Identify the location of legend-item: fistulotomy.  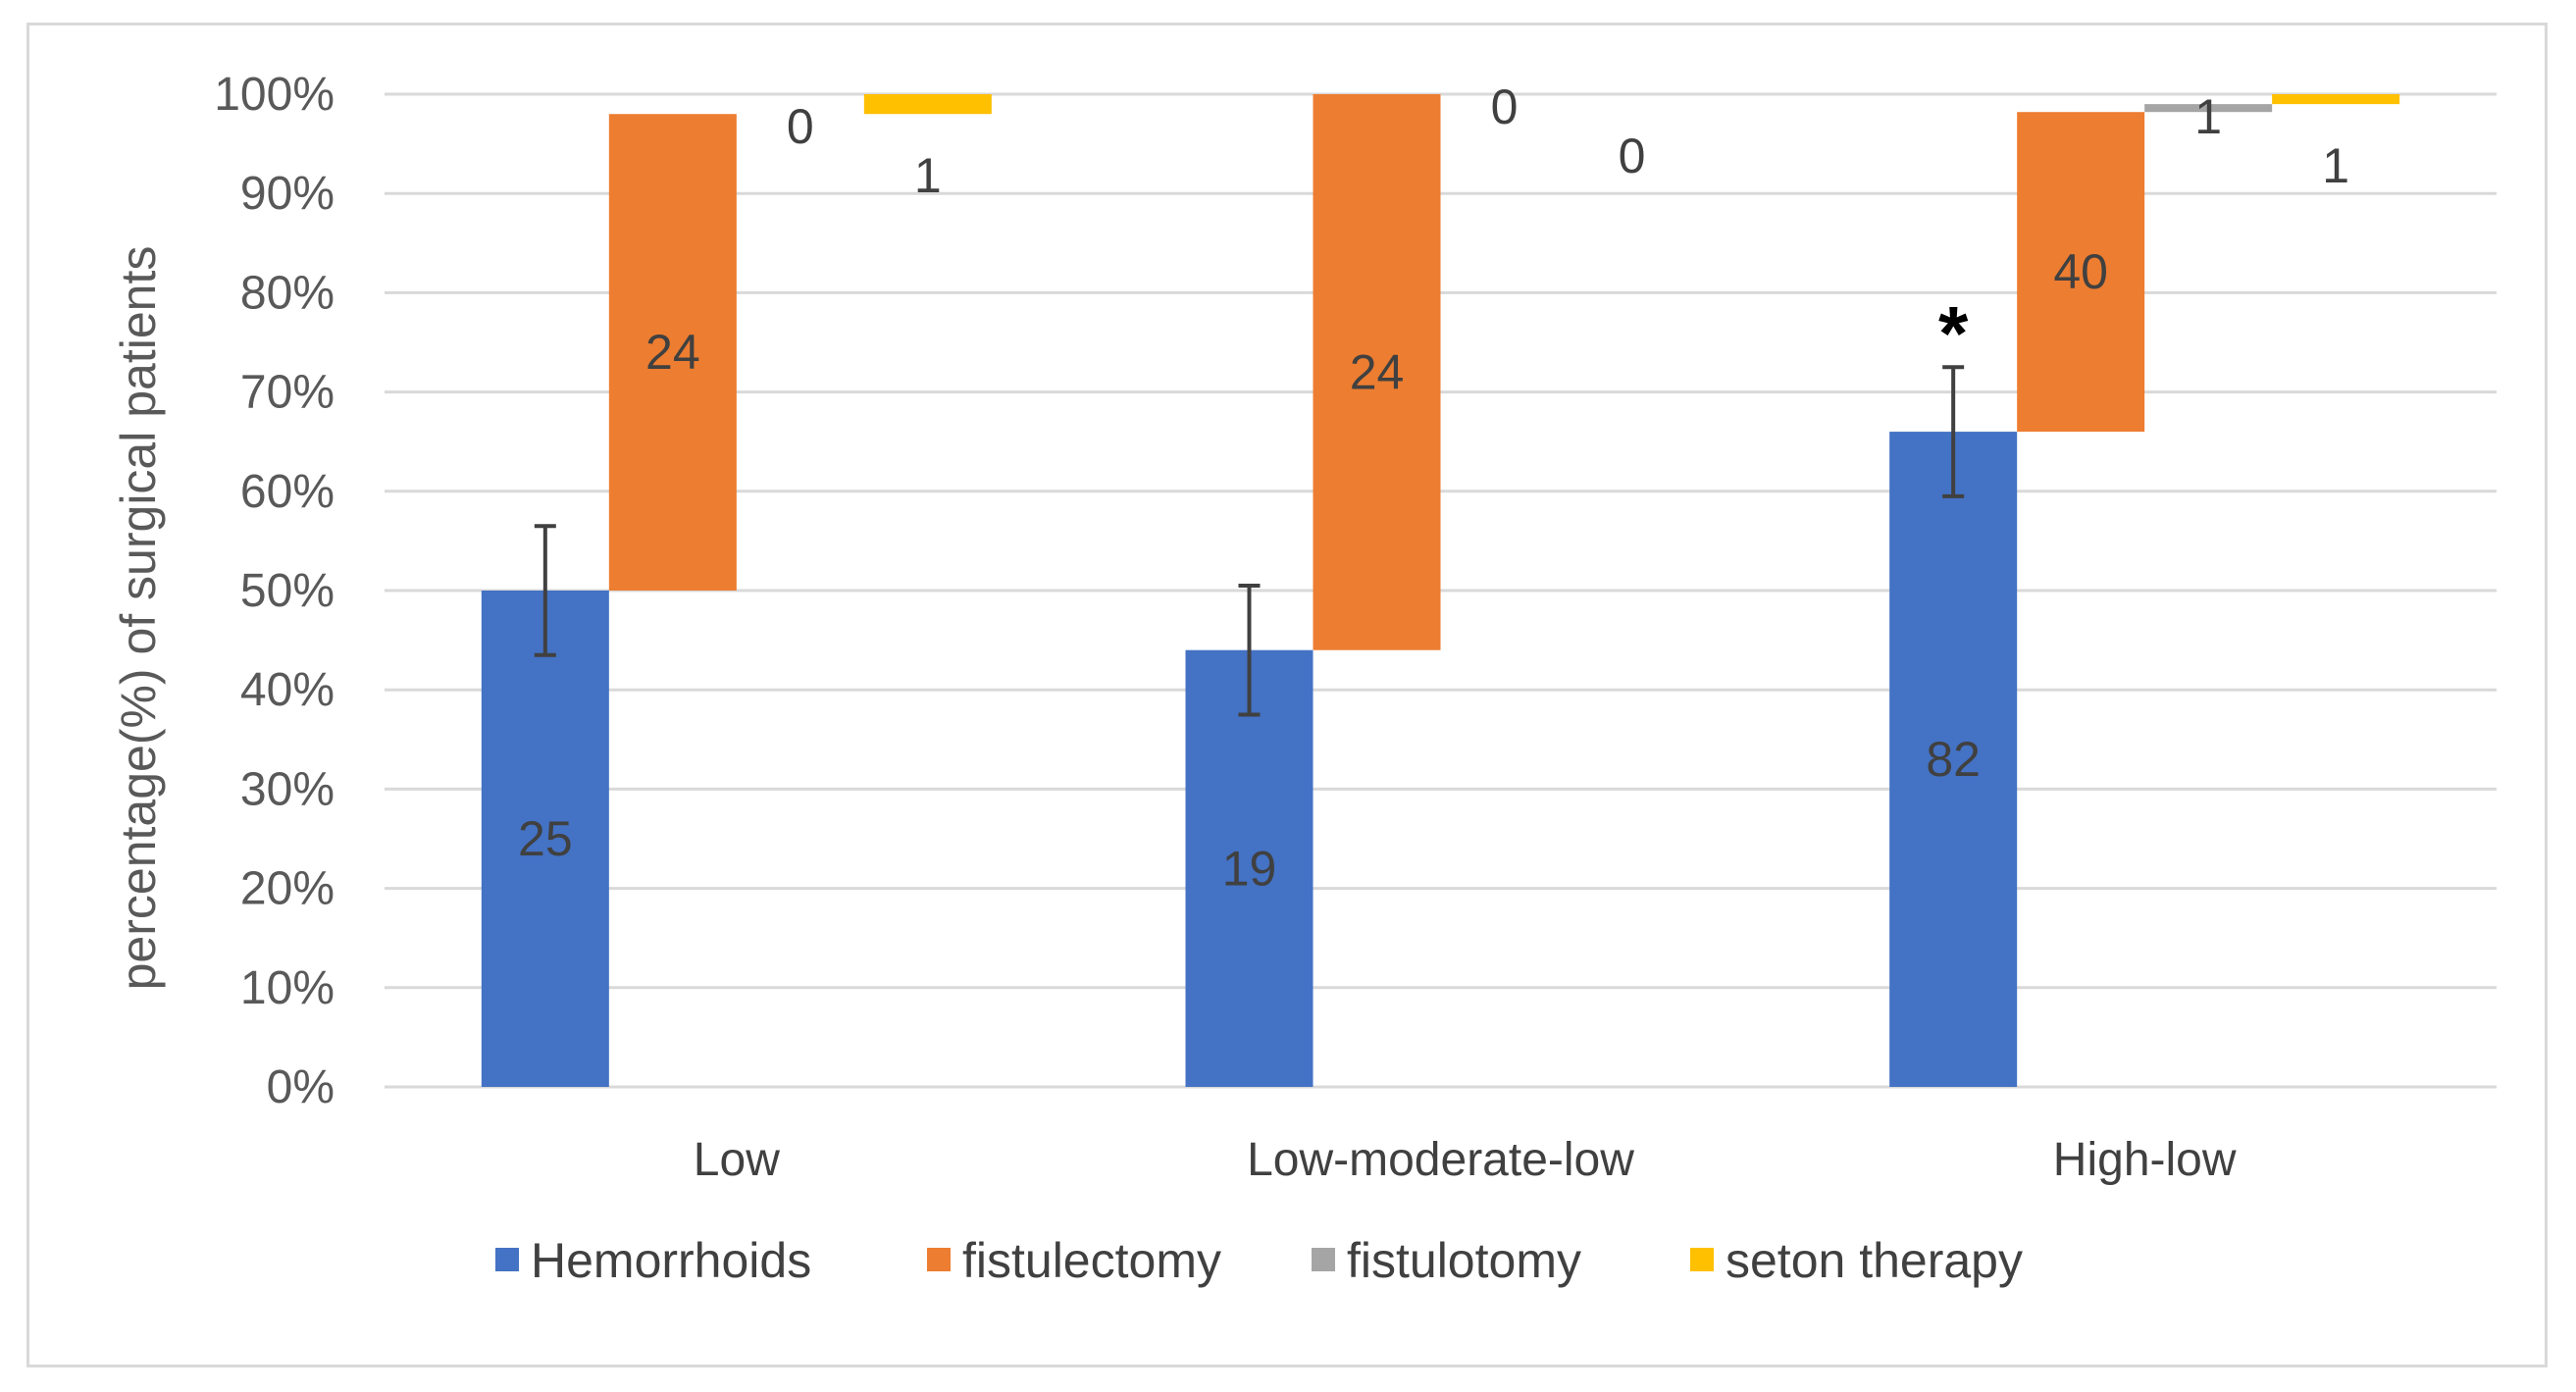
(1446, 1260).